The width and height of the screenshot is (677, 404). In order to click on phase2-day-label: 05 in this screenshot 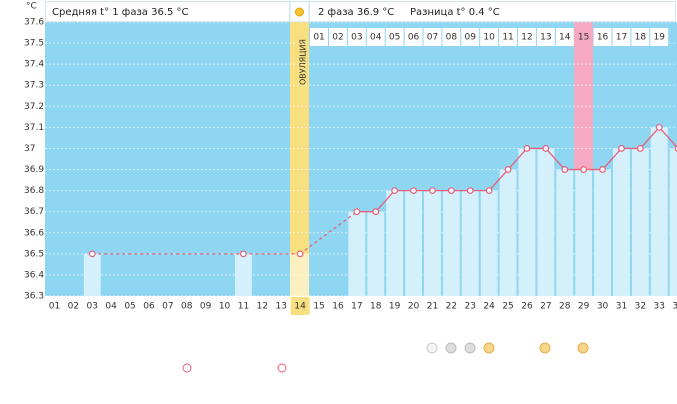, I will do `click(394, 38)`.